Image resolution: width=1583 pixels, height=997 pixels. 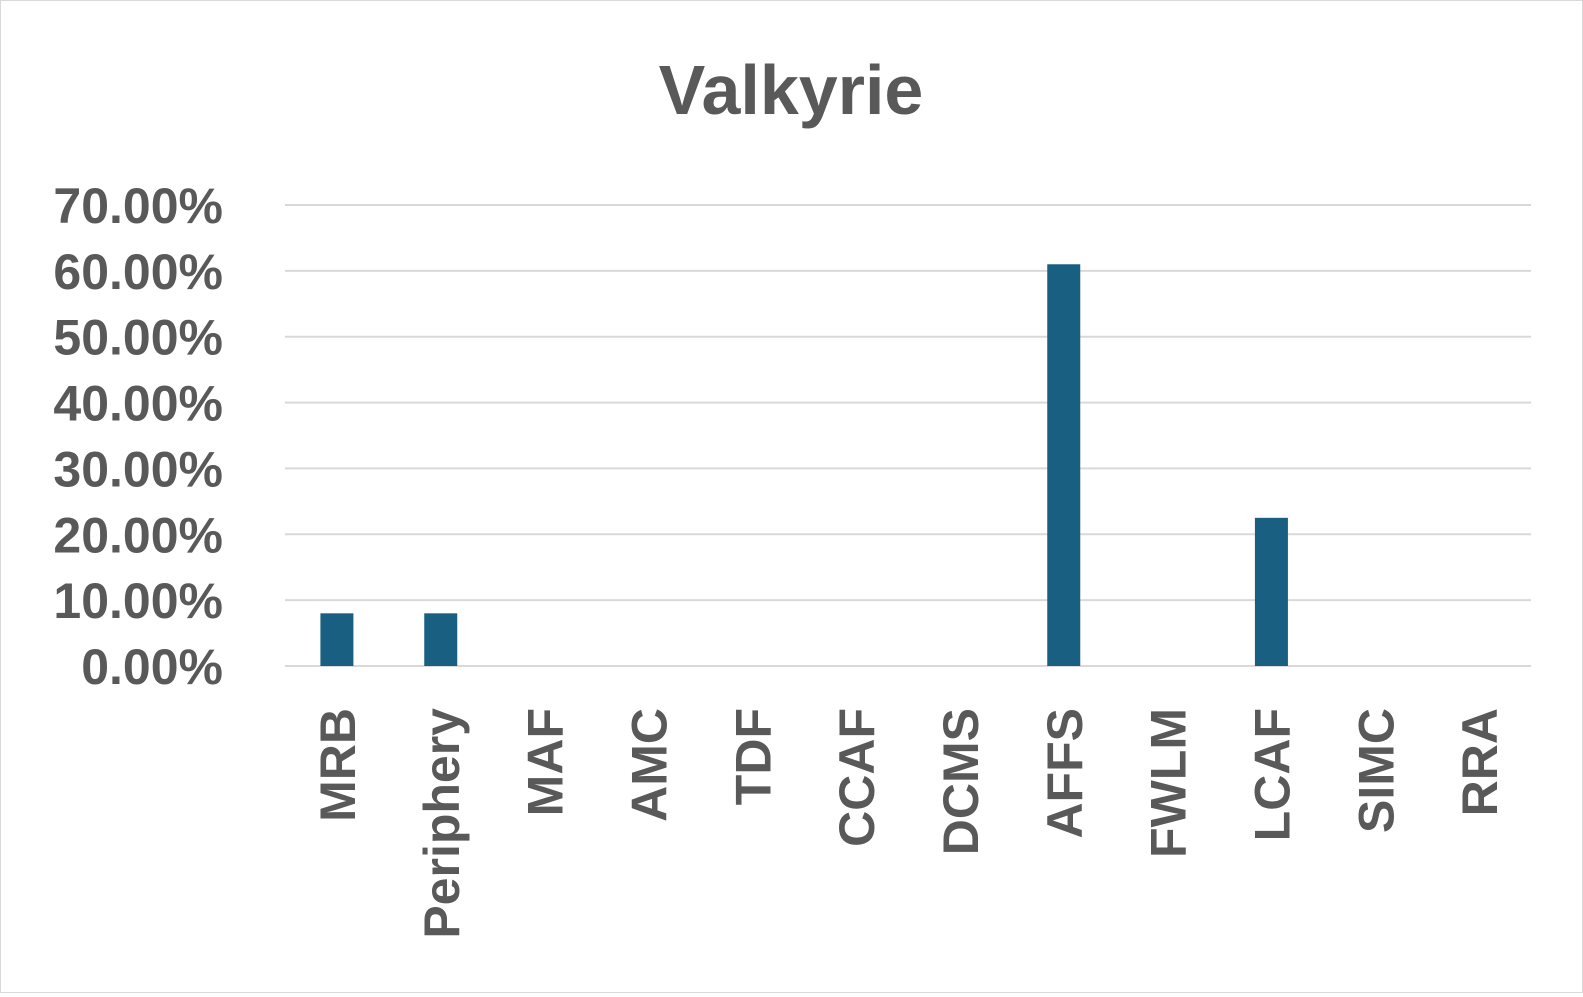 What do you see at coordinates (338, 765) in the screenshot?
I see `x-category-label: MRB` at bounding box center [338, 765].